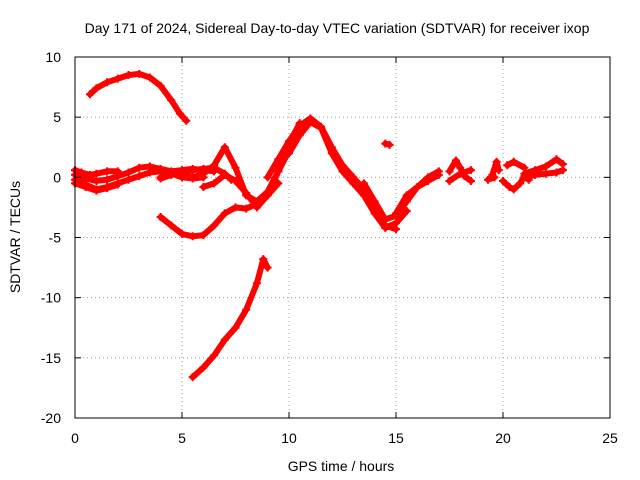 The width and height of the screenshot is (640, 480). What do you see at coordinates (51, 418) in the screenshot?
I see `y-tick-label: -20` at bounding box center [51, 418].